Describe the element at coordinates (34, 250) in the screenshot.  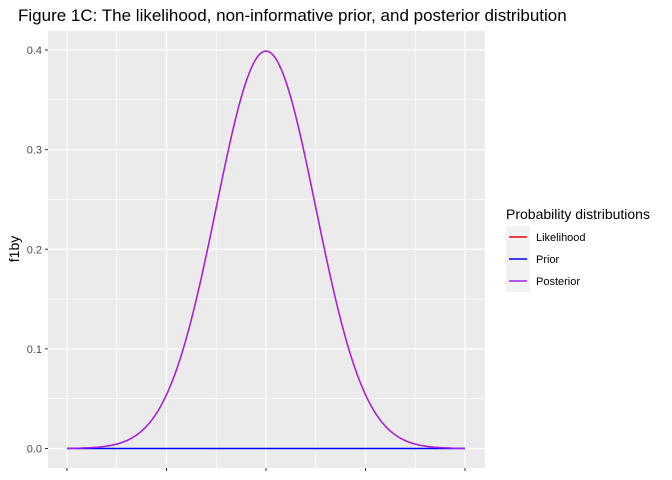
I see `y-tick-label: 0.2` at that location.